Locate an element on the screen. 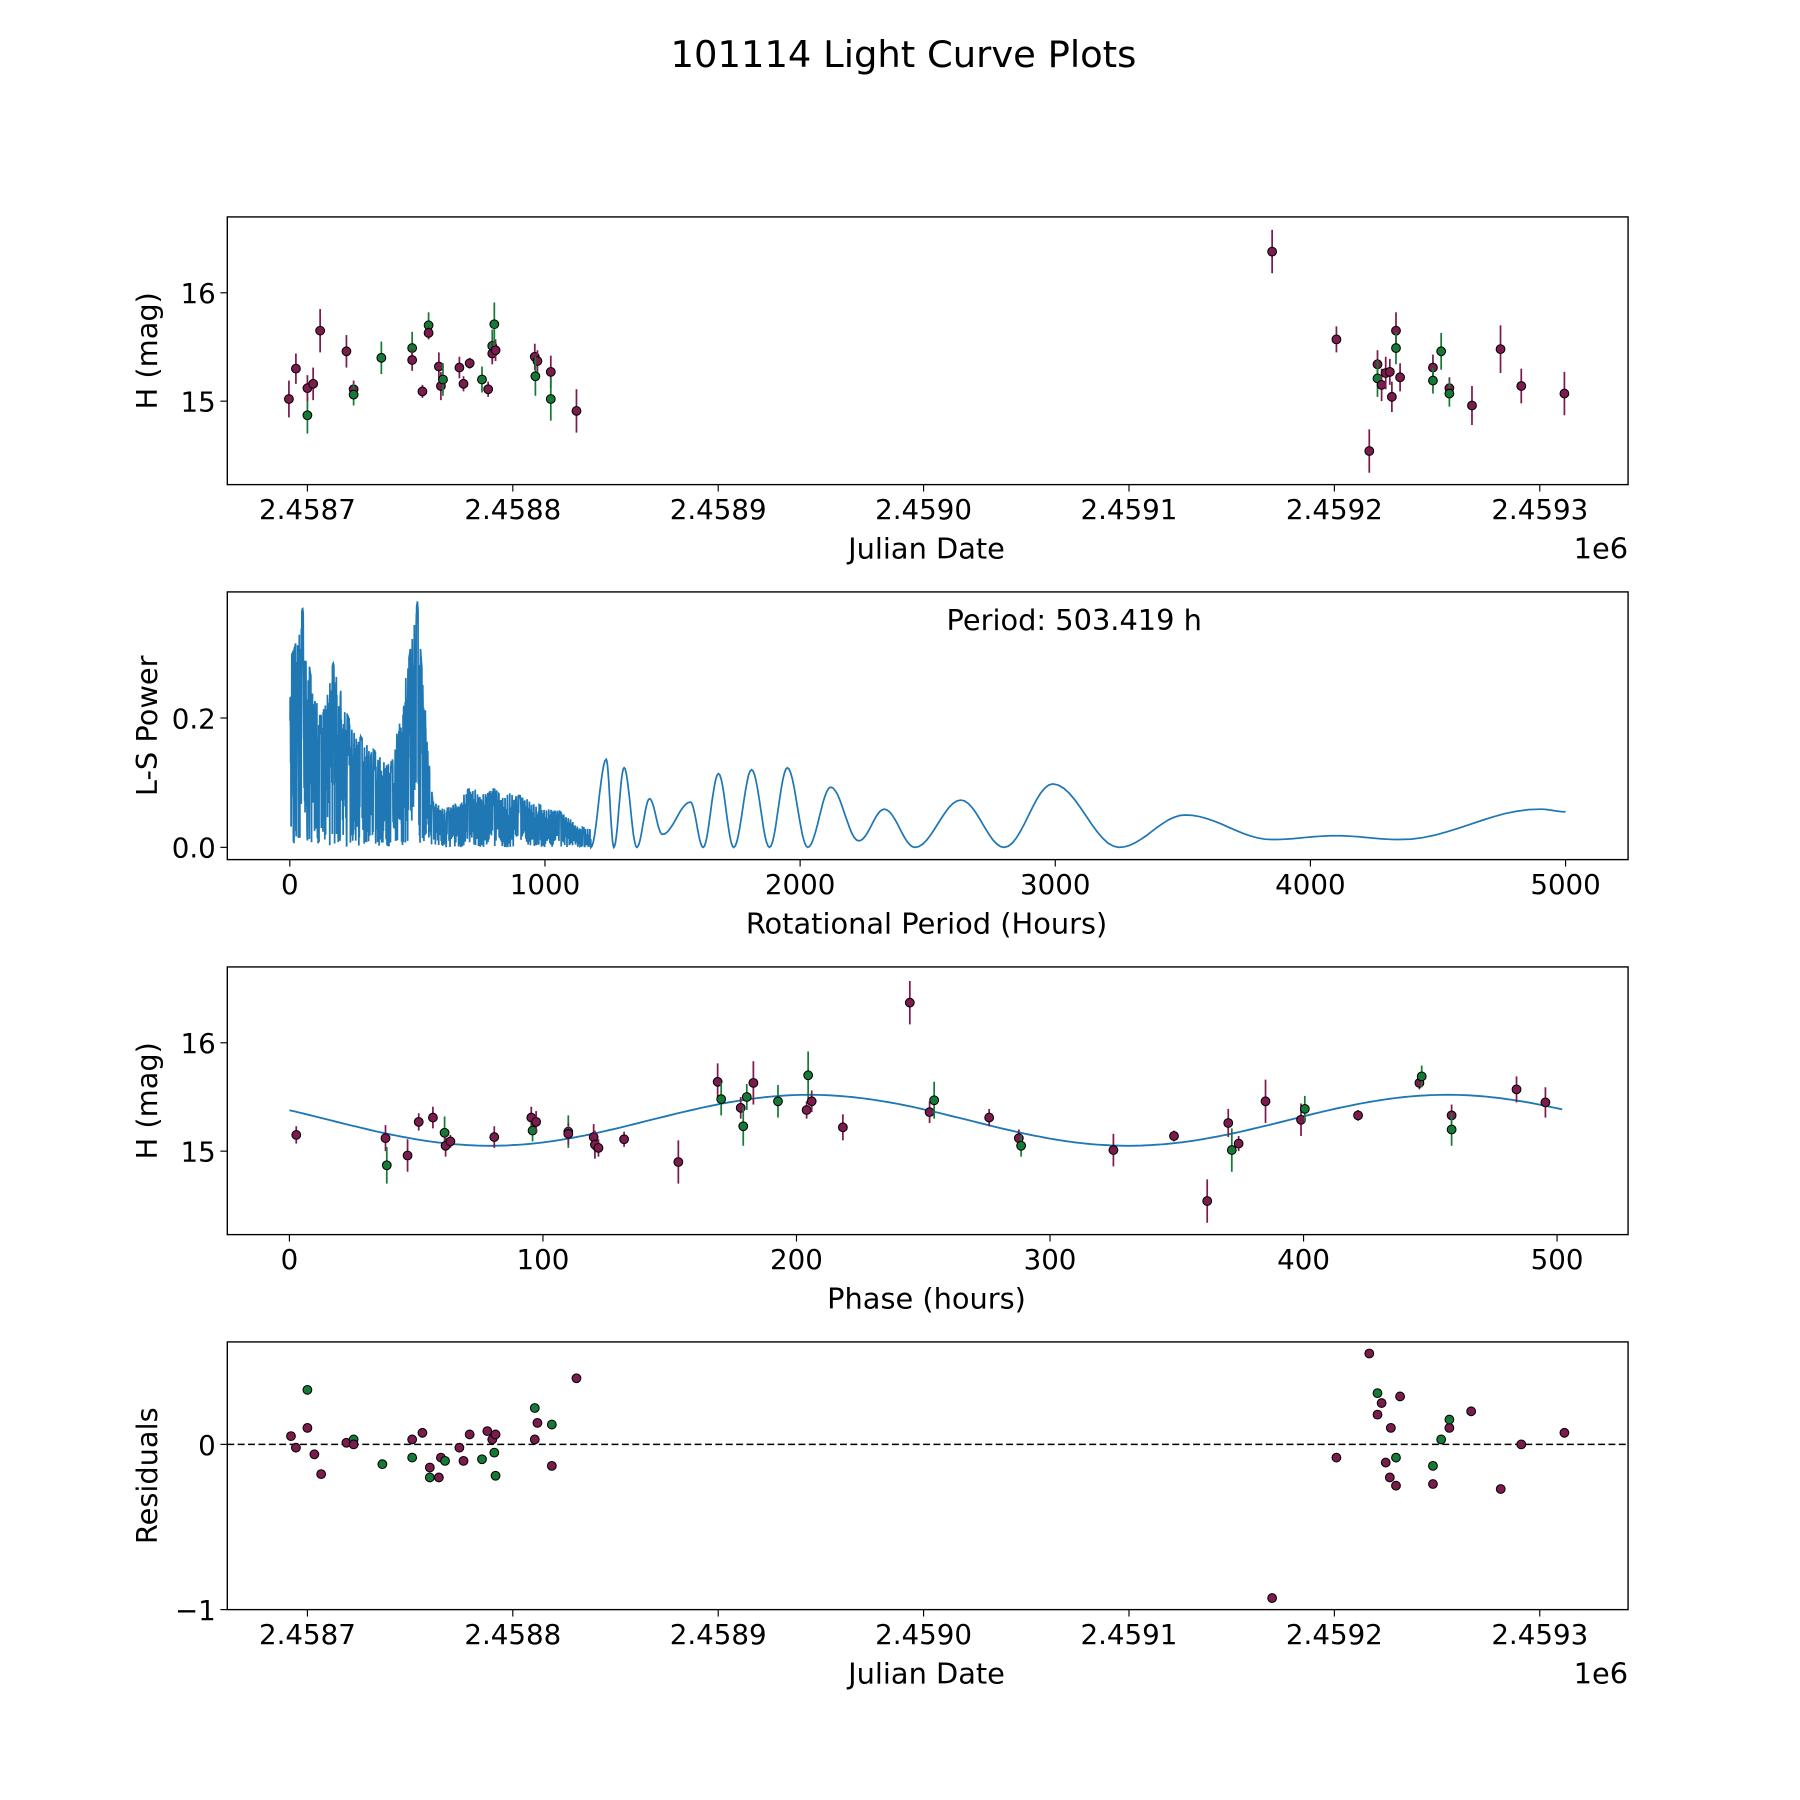 The width and height of the screenshot is (1800, 1800). x-tick-label: 2.4587 is located at coordinates (307, 509).